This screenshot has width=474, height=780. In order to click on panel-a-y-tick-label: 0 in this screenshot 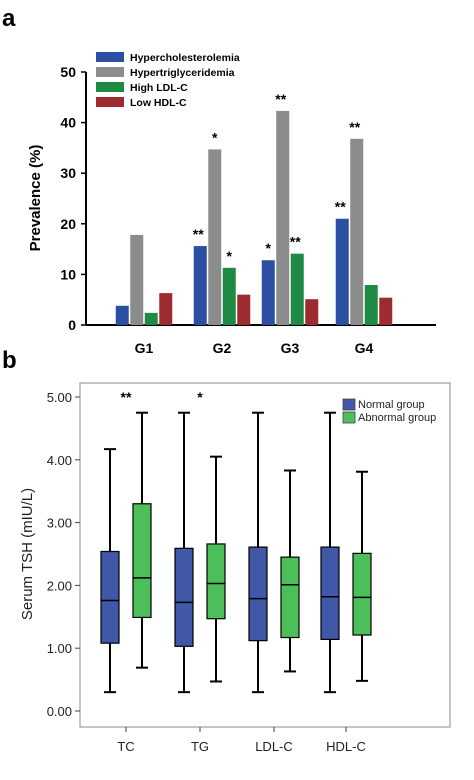, I will do `click(72, 325)`.